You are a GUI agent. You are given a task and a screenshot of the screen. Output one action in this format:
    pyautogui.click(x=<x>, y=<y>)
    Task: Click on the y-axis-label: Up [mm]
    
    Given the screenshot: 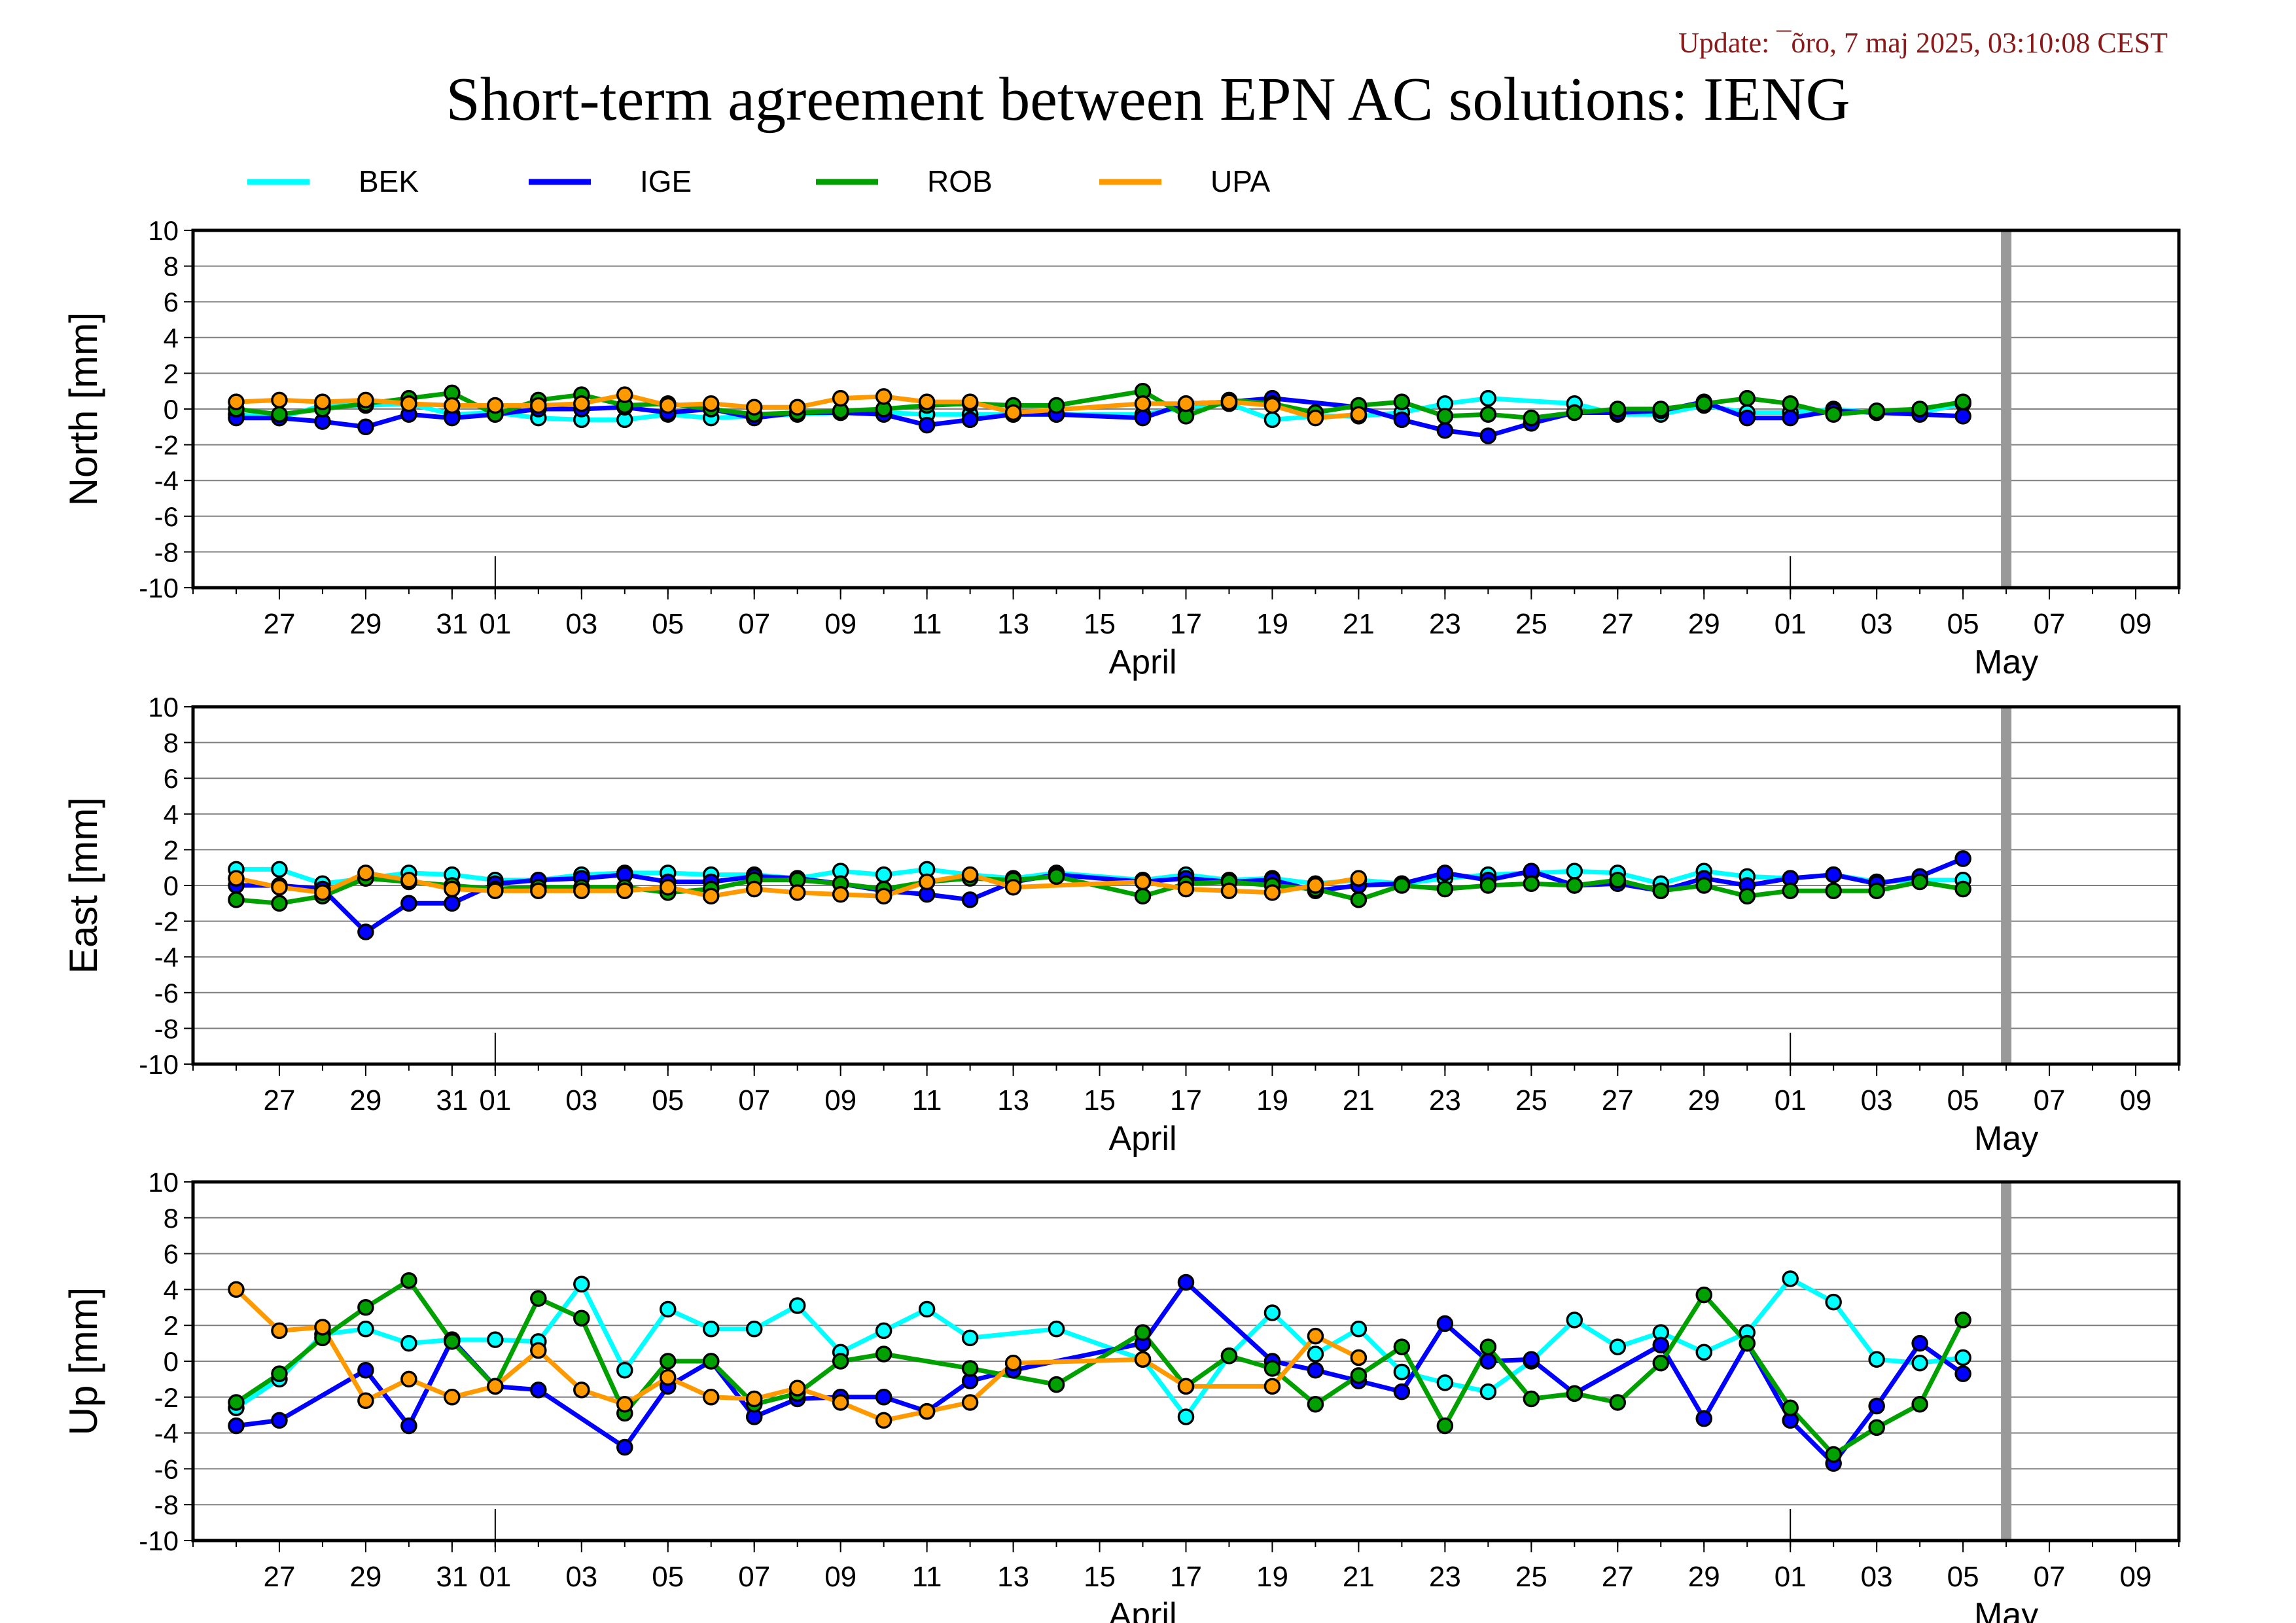 What is the action you would take?
    pyautogui.click(x=83, y=1361)
    